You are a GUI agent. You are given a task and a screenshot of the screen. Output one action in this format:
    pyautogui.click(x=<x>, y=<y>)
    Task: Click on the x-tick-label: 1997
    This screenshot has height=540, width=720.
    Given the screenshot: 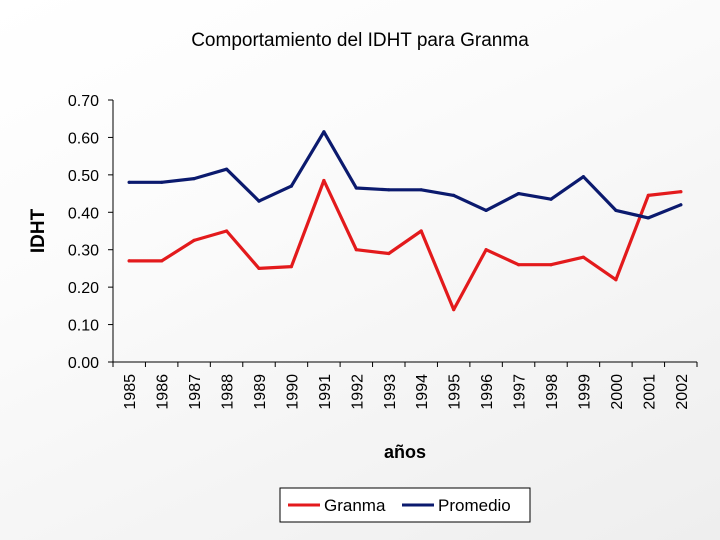 What is the action you would take?
    pyautogui.click(x=520, y=392)
    